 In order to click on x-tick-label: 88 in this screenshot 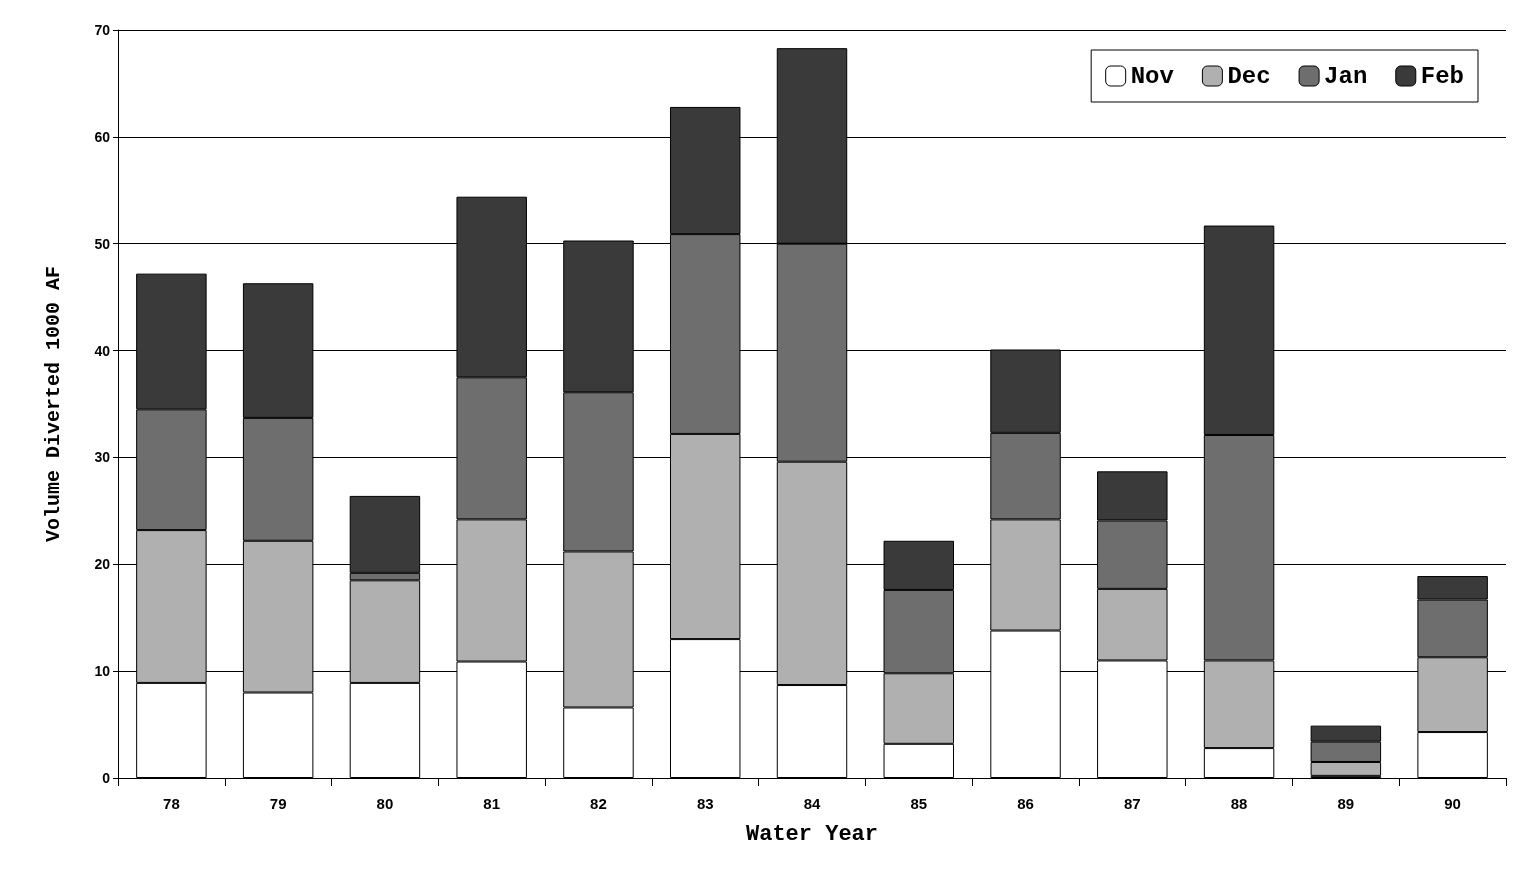, I will do `click(1239, 803)`.